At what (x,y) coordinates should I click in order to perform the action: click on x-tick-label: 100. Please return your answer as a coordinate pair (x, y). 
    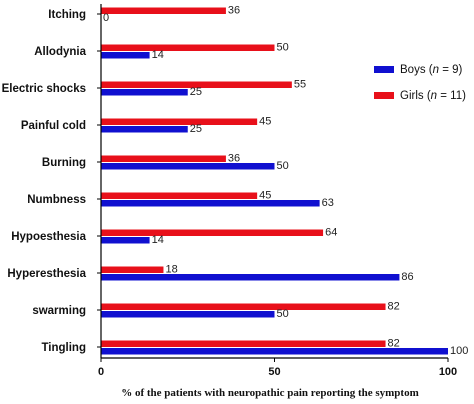
    Looking at the image, I should click on (448, 372).